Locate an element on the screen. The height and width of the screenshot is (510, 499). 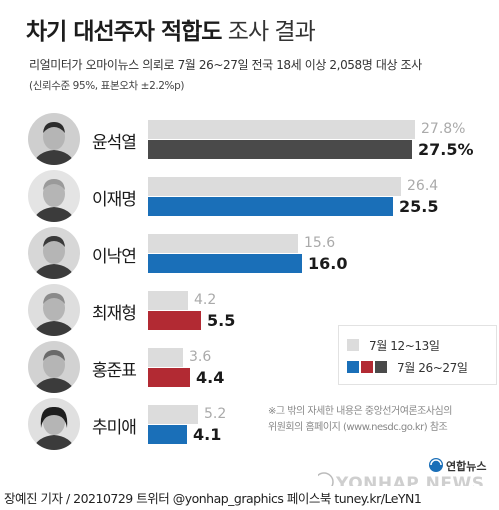
chart-title: 차기 대선주자 적합도 조사 결과 is located at coordinates (171, 29).